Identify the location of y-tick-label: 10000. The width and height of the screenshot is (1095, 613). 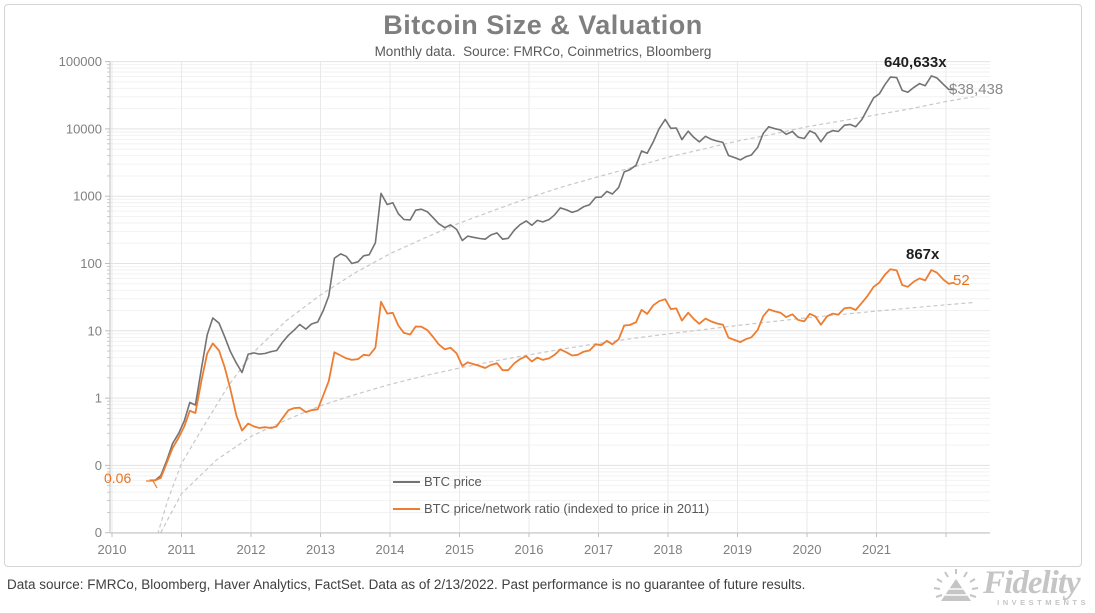
(84, 128).